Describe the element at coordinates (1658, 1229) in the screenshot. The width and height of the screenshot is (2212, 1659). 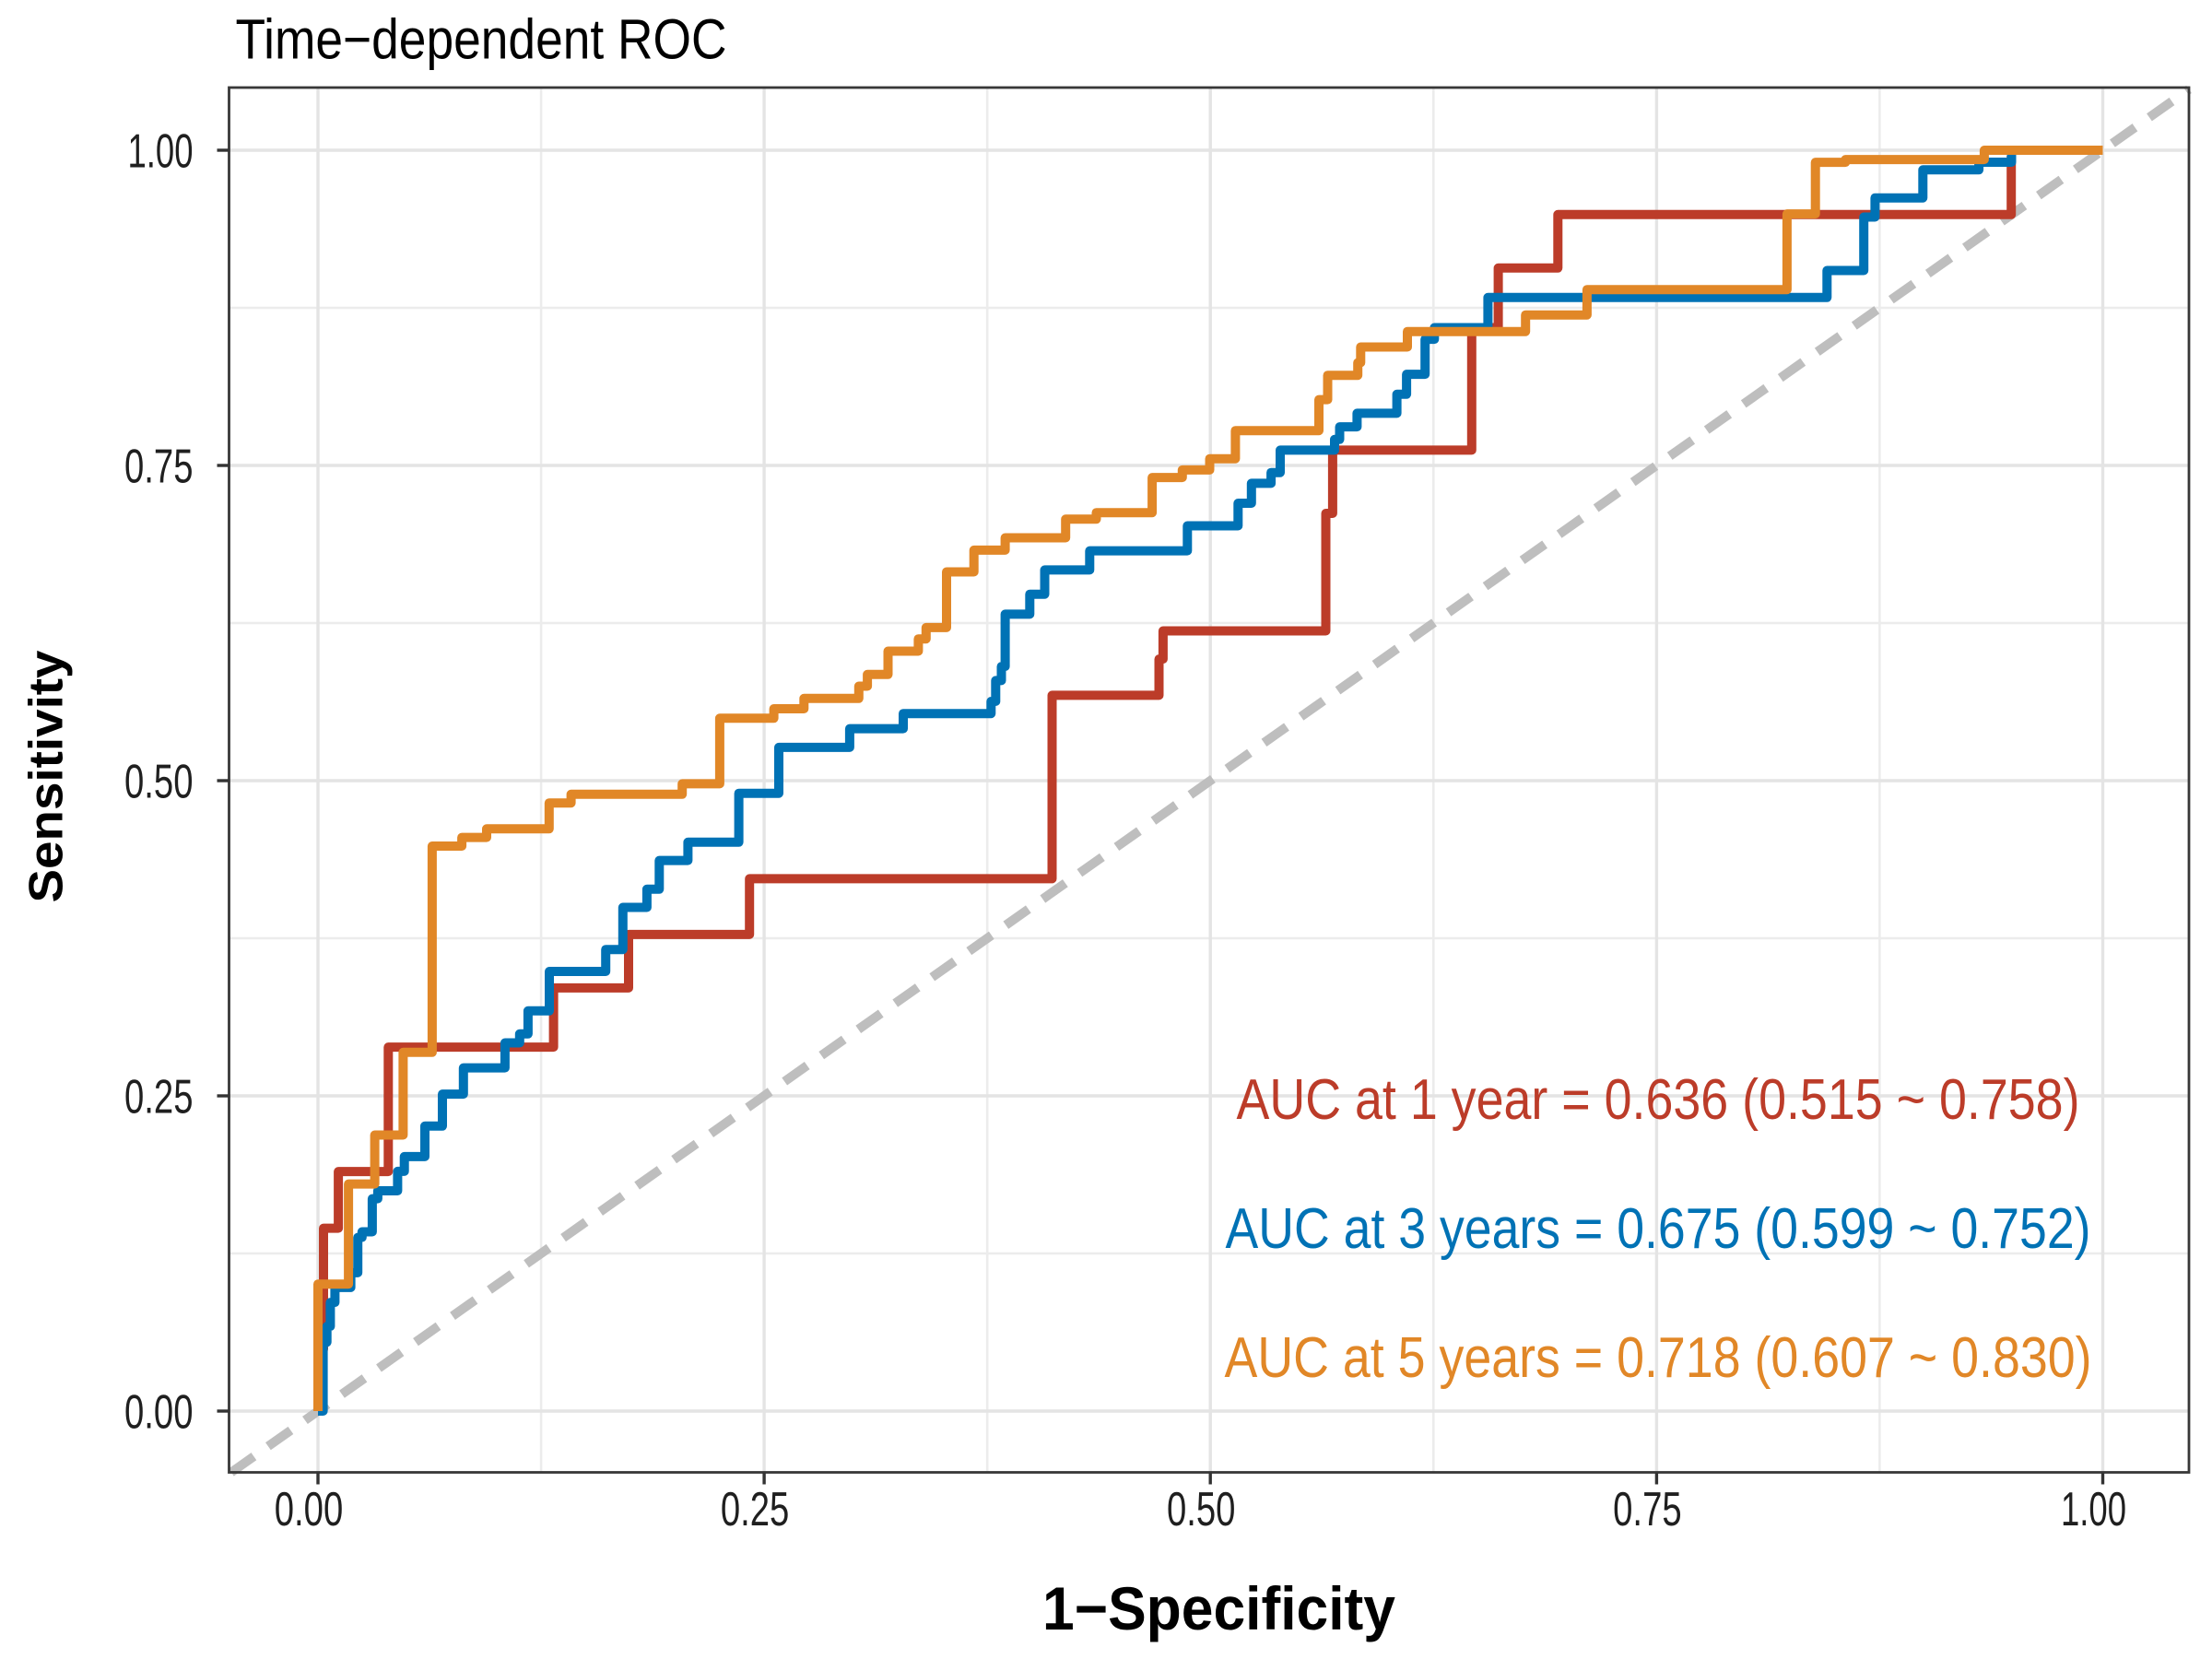
I see `svg-text:AUC at 3 years = 0.675 (0.599: AUC at 3 years = 0.675 (0.599 ~ 0.752)` at that location.